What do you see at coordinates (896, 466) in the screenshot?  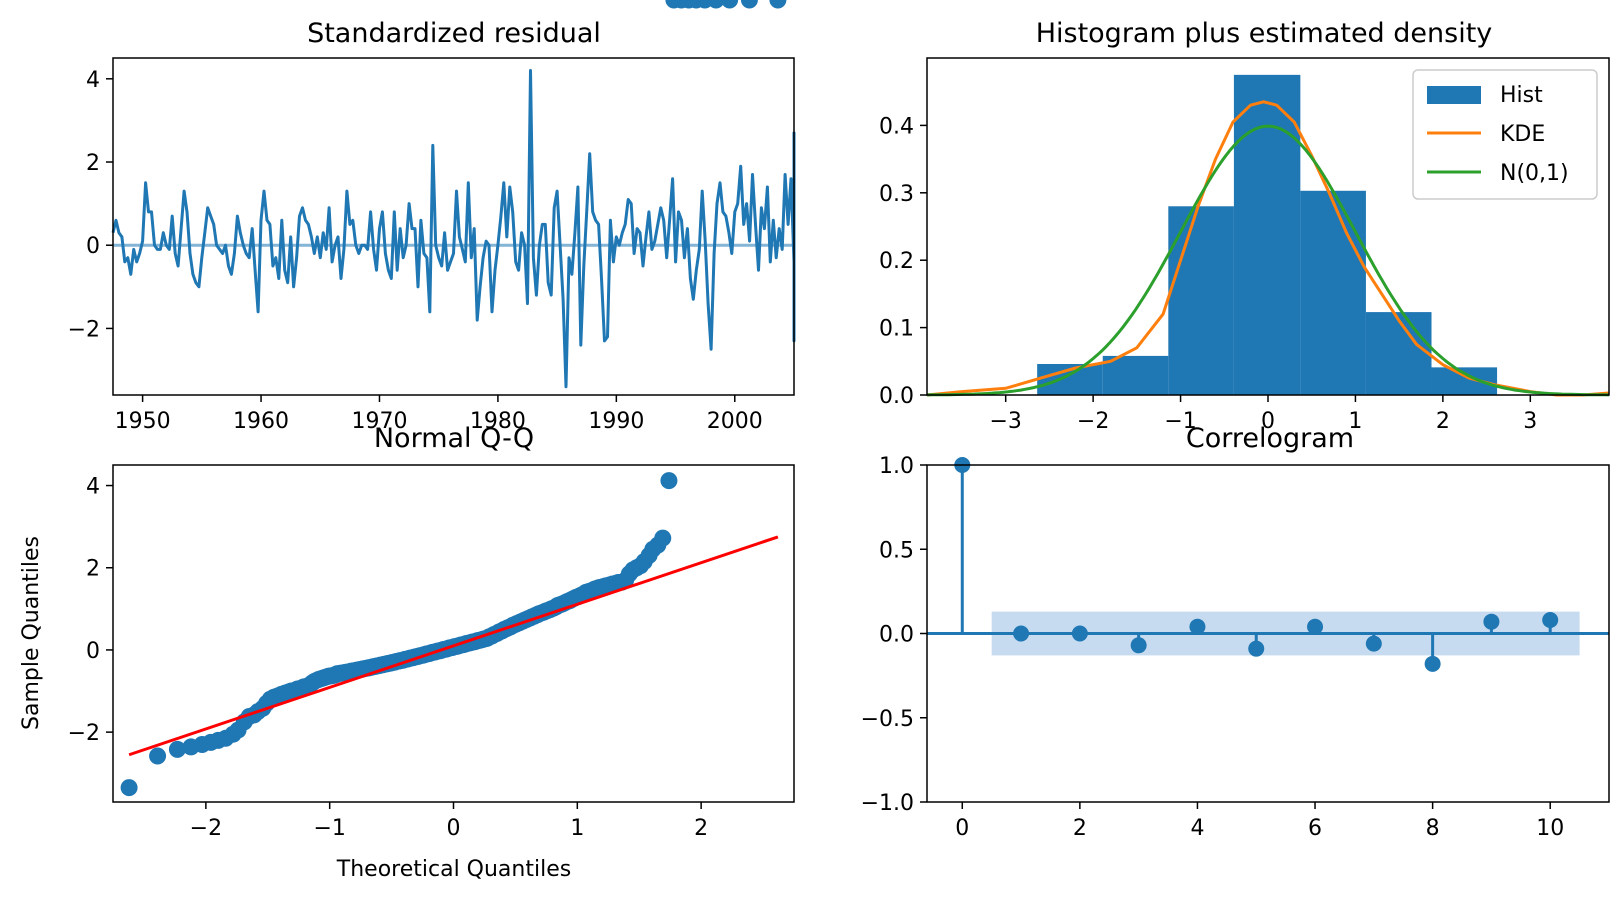 I see `y-tick-label: 1.0` at bounding box center [896, 466].